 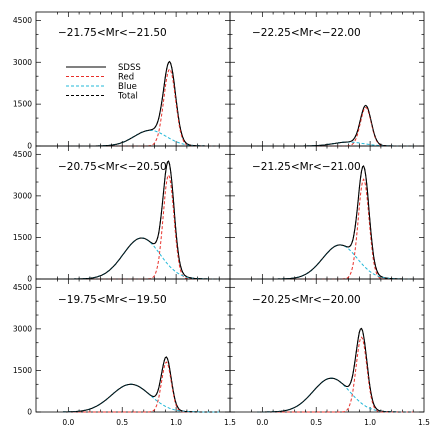 I want to click on legend-label-blue: Blue, so click(x=127, y=87).